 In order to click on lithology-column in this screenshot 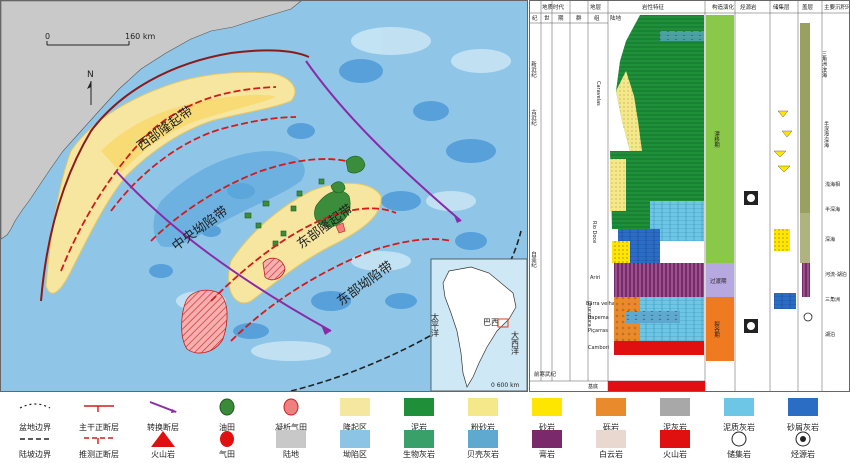, I will do `click(656, 203)`.